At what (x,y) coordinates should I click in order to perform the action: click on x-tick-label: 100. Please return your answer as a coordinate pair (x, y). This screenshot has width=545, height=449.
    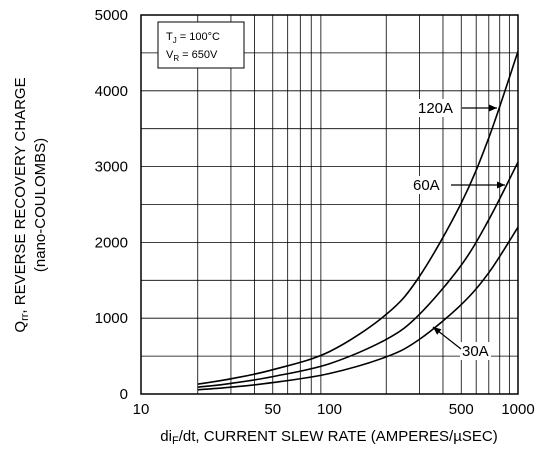
    Looking at the image, I should click on (329, 409).